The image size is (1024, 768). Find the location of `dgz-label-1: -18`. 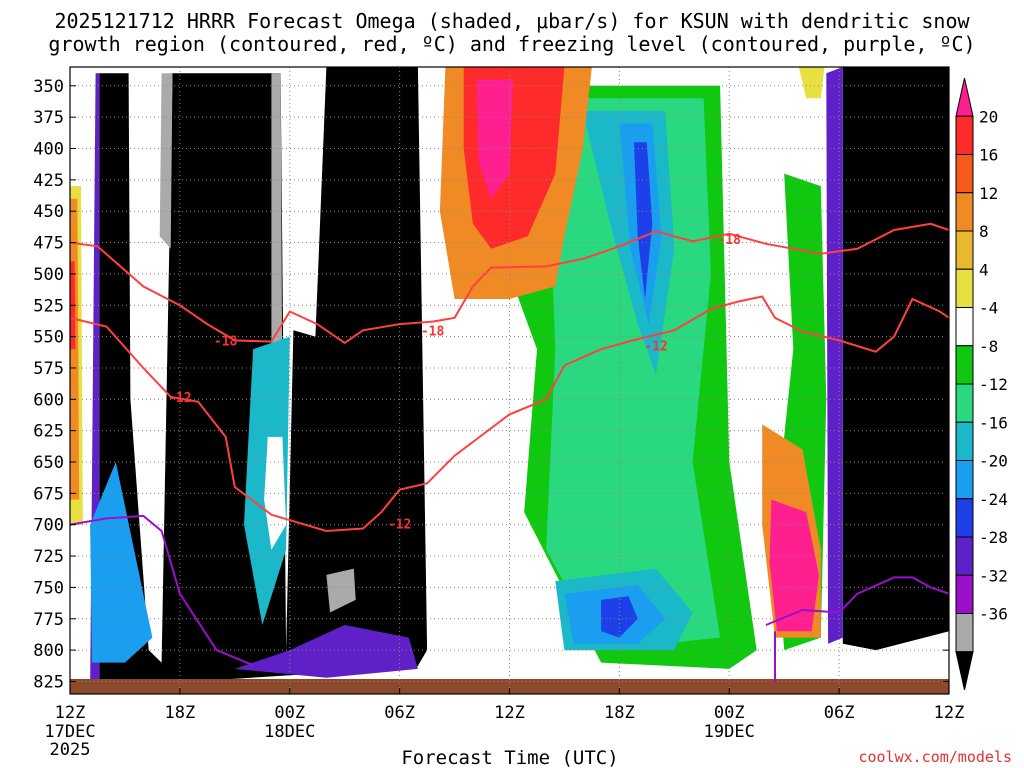

dgz-label-1: -18 is located at coordinates (433, 331).